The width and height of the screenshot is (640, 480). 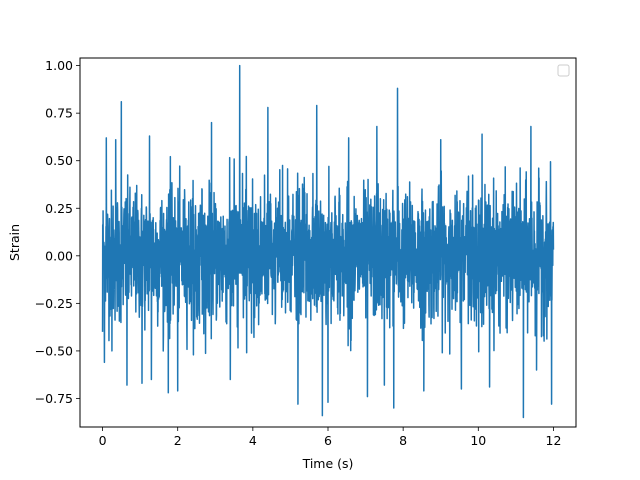 What do you see at coordinates (14, 242) in the screenshot?
I see `y-axis-label: Strain` at bounding box center [14, 242].